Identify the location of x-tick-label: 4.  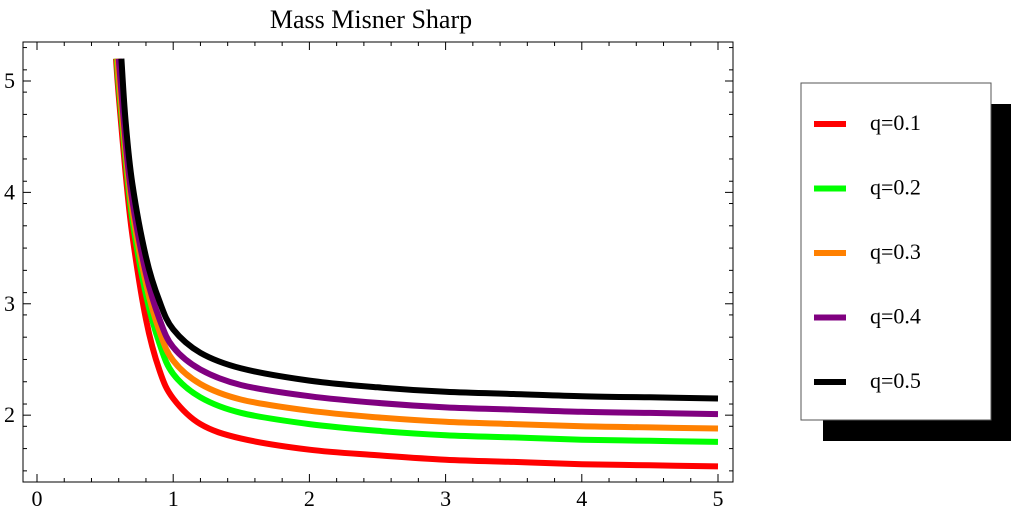
(581, 498).